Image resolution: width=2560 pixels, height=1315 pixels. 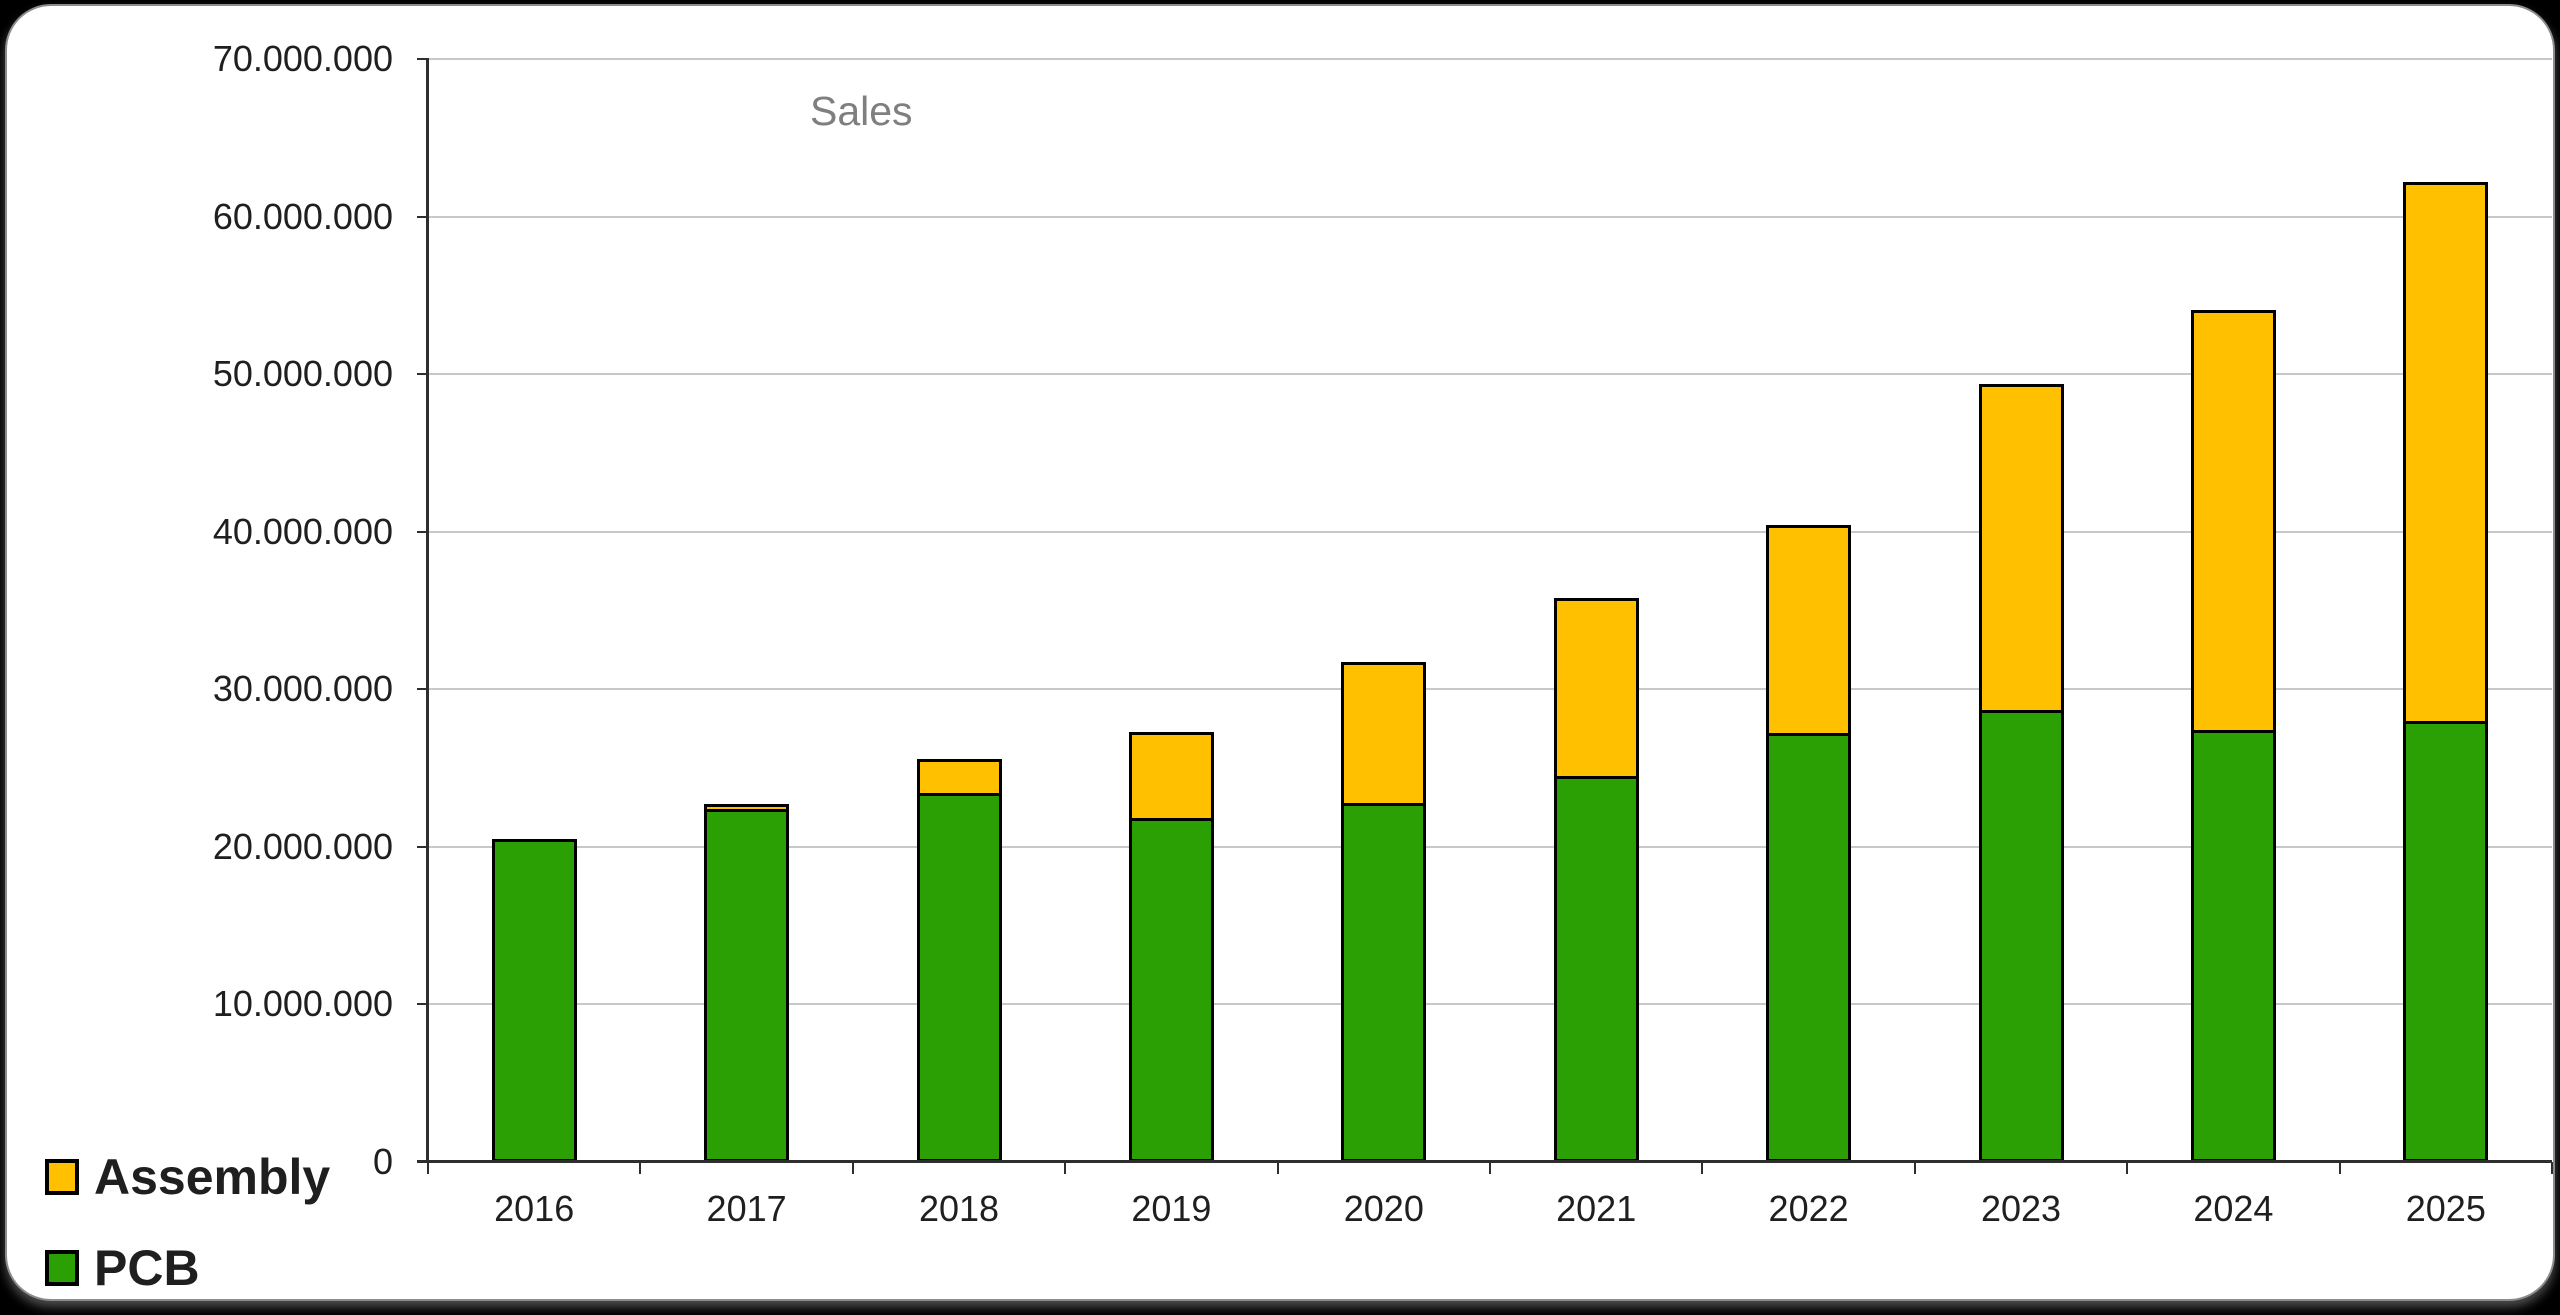 I want to click on x-tick-label: 2022, so click(x=1808, y=1208).